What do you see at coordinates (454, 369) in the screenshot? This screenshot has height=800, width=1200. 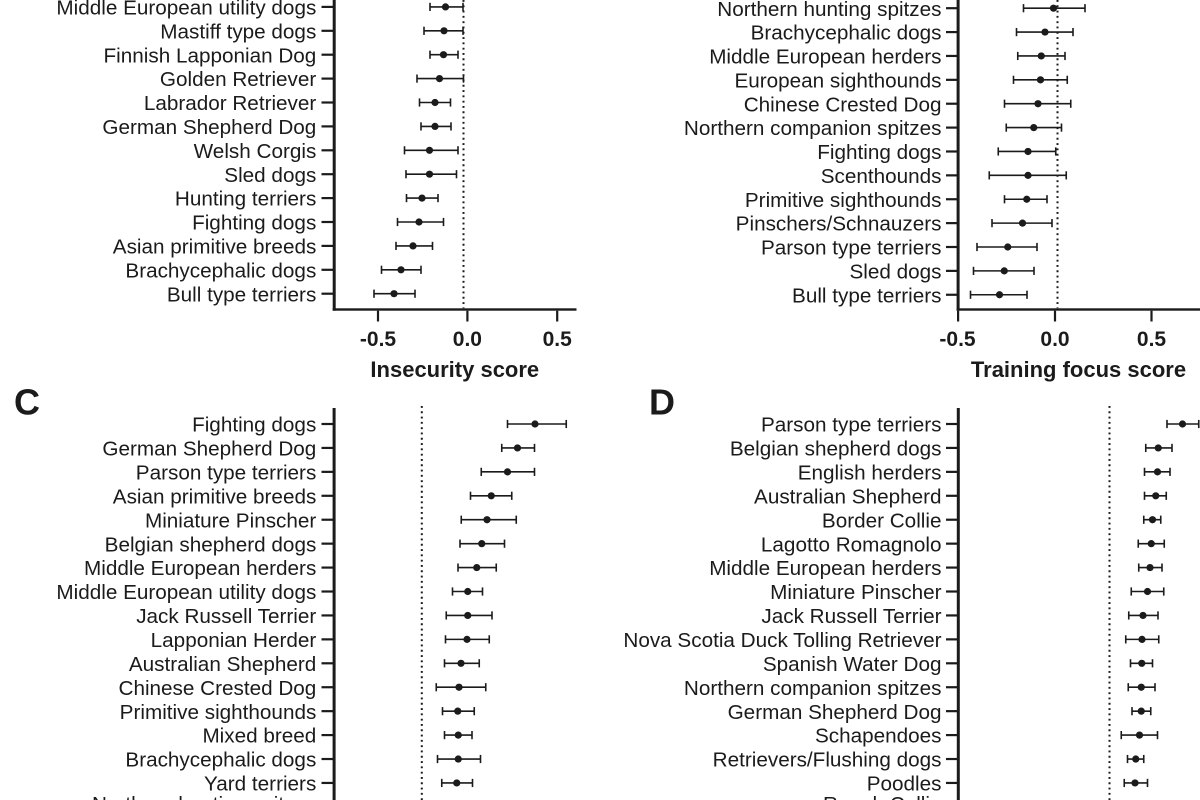 I see `svg-text: Insecurity score` at bounding box center [454, 369].